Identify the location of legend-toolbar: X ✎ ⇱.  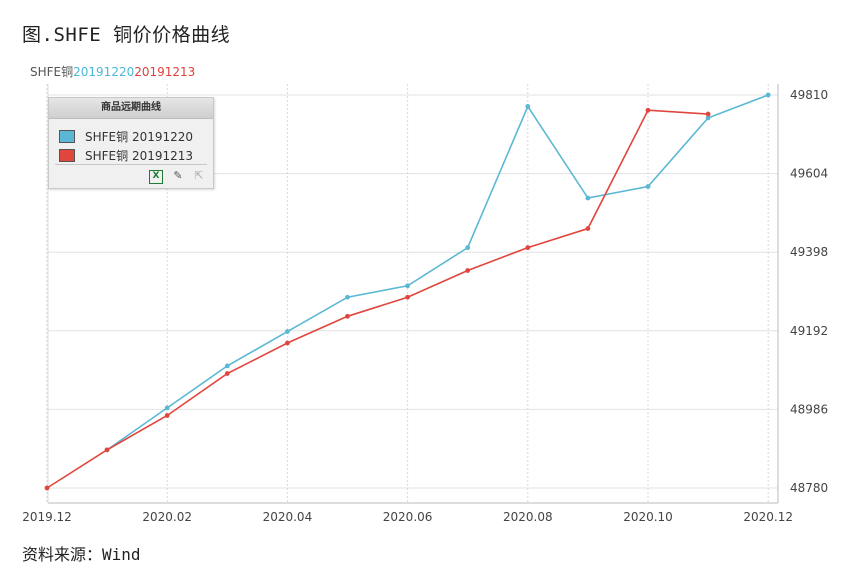
(177, 177).